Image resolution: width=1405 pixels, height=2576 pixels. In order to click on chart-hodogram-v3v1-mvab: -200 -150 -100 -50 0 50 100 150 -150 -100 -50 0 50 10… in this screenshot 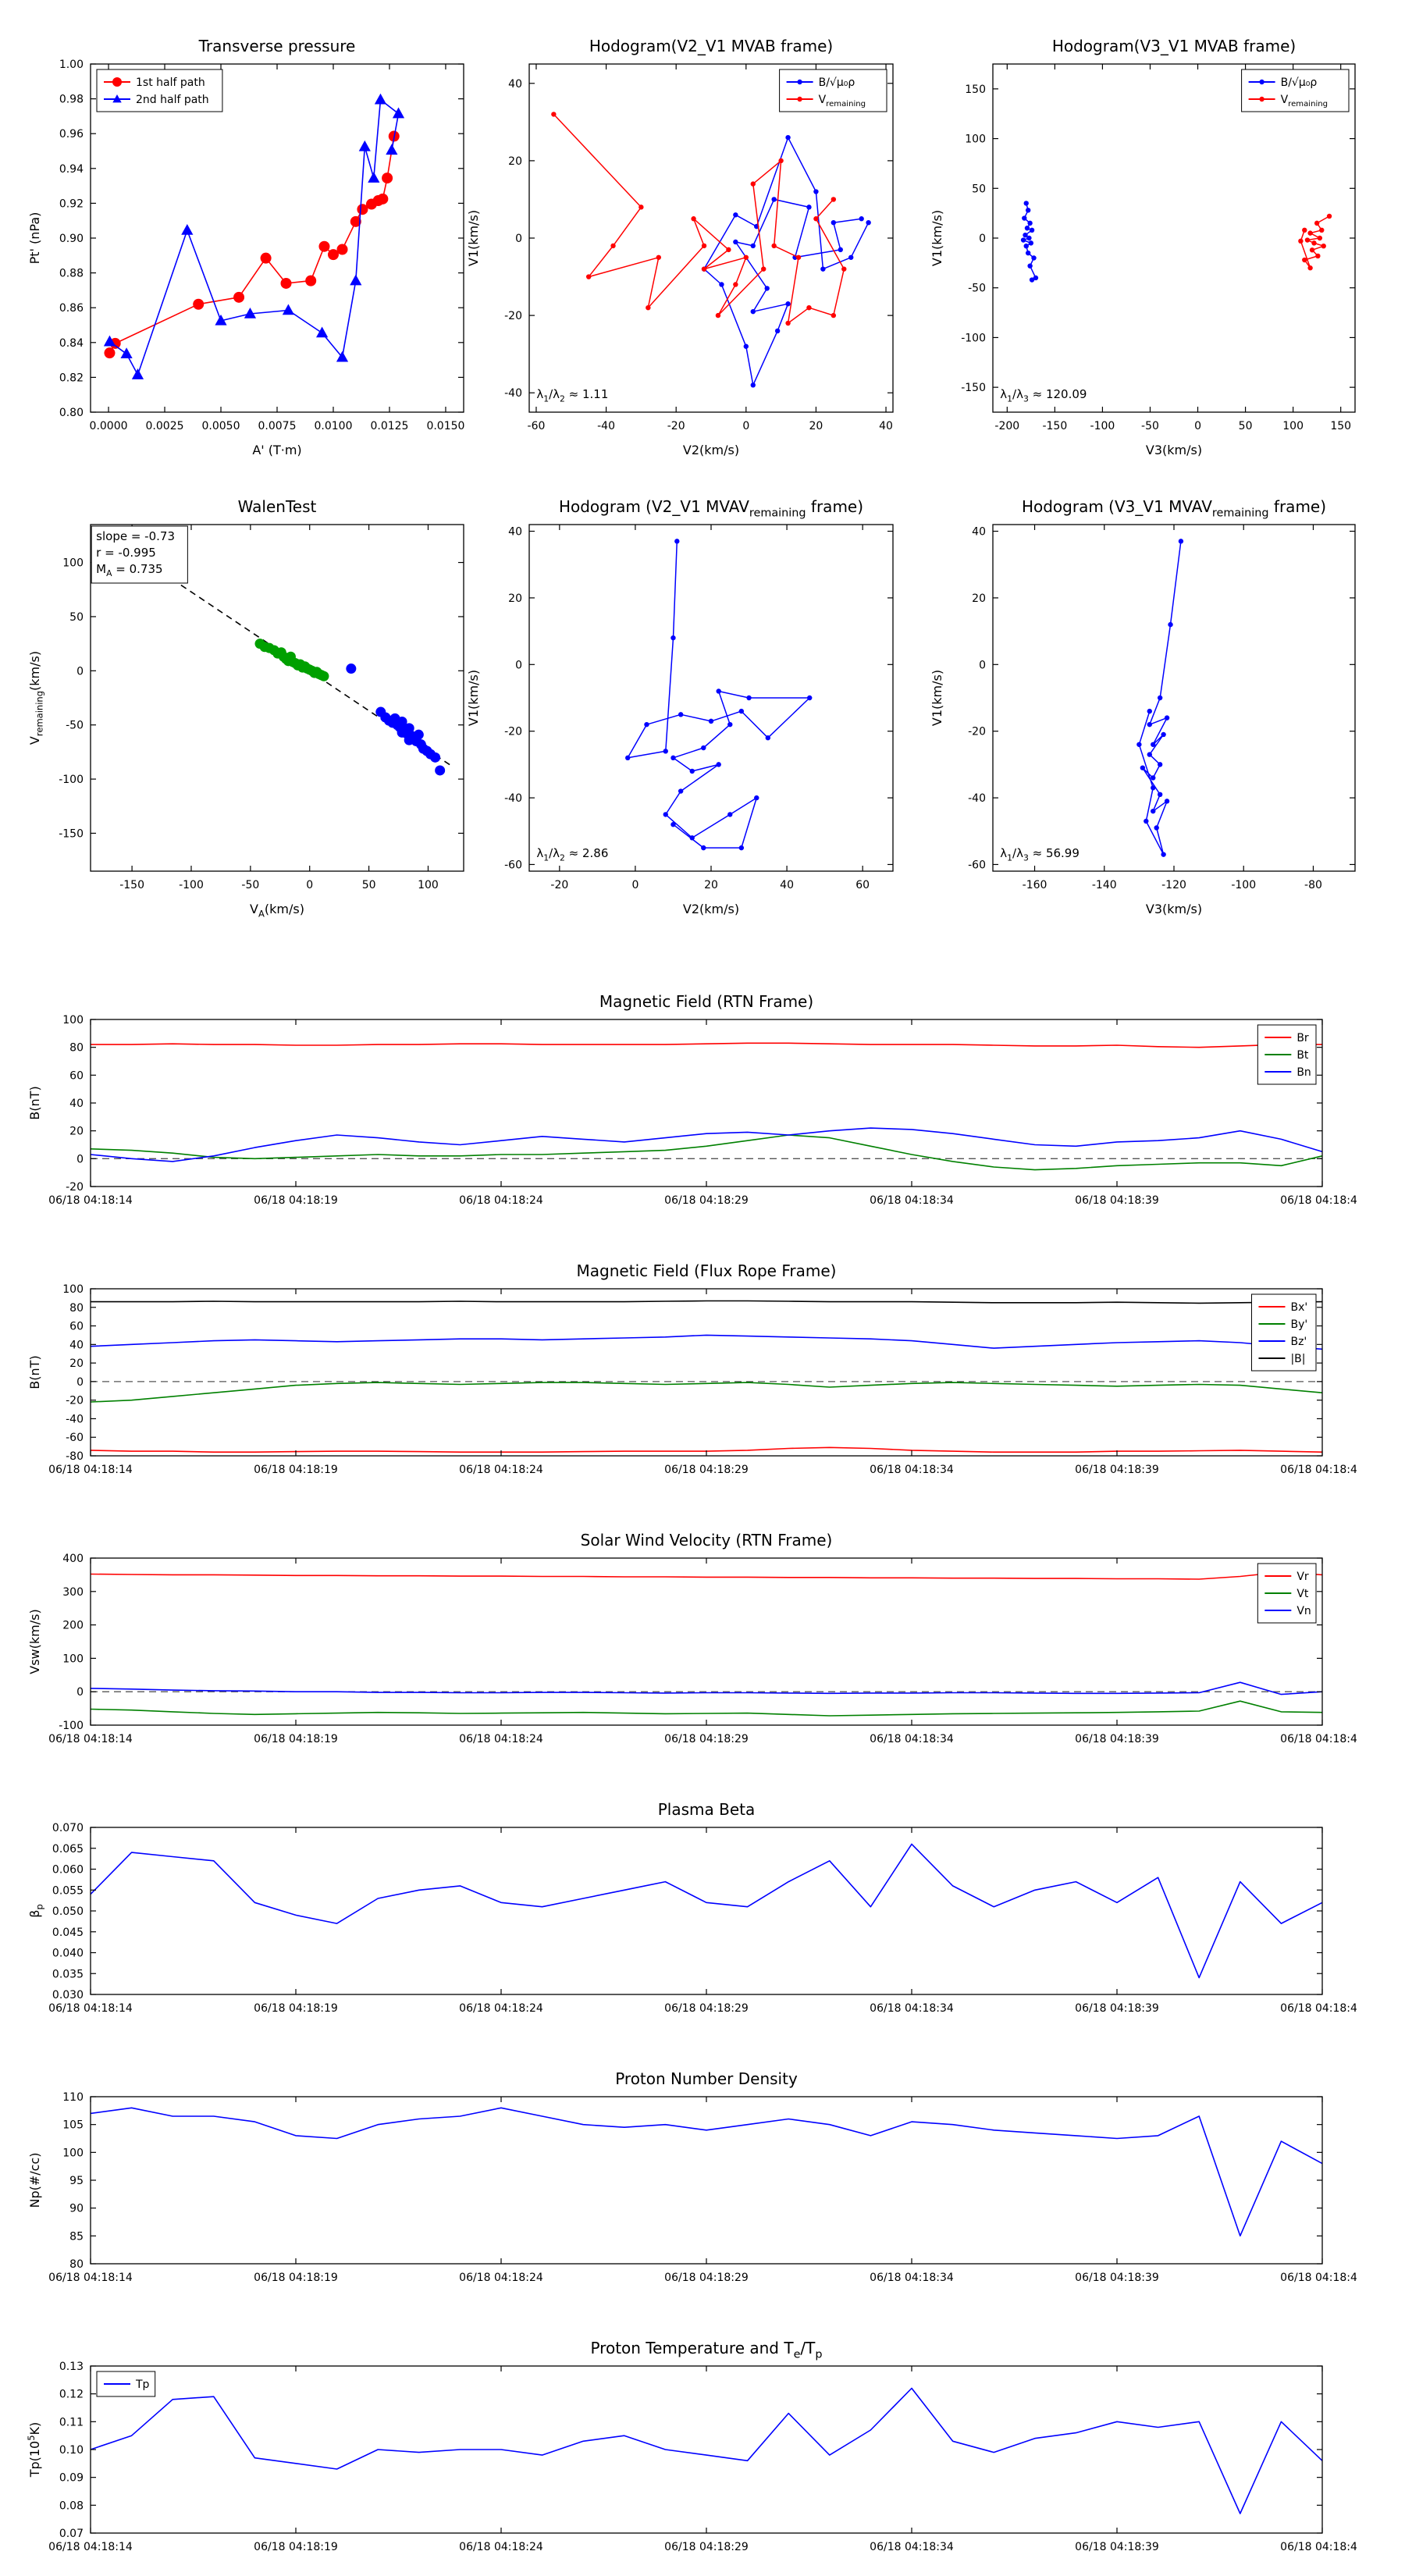, I will do `click(1141, 236)`.